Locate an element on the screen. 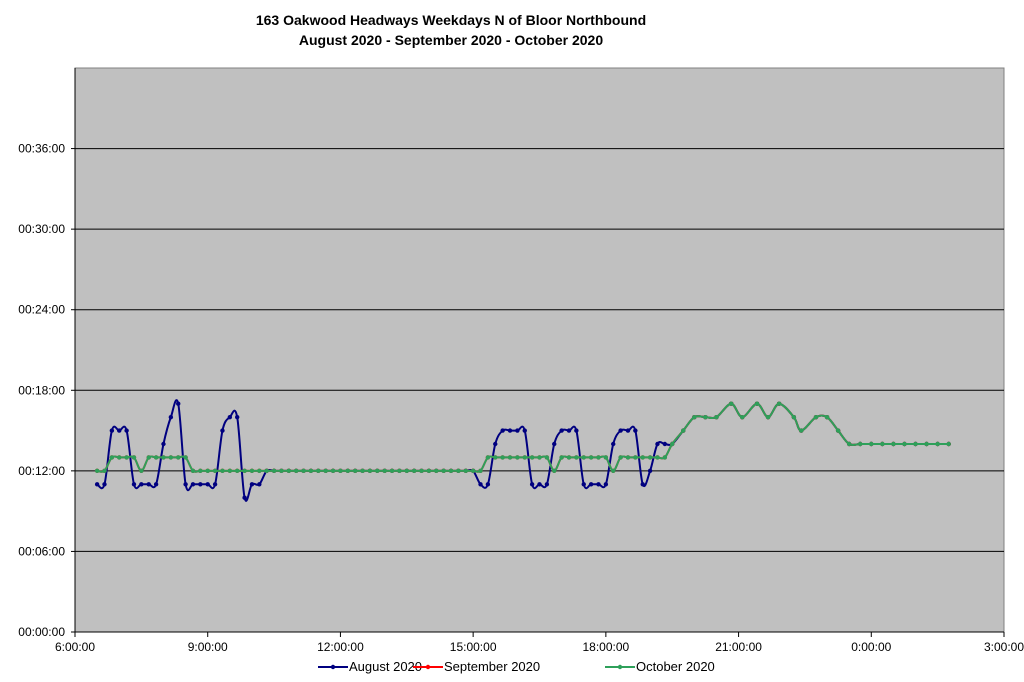  x-tick-label: 9:00:00 is located at coordinates (208, 647).